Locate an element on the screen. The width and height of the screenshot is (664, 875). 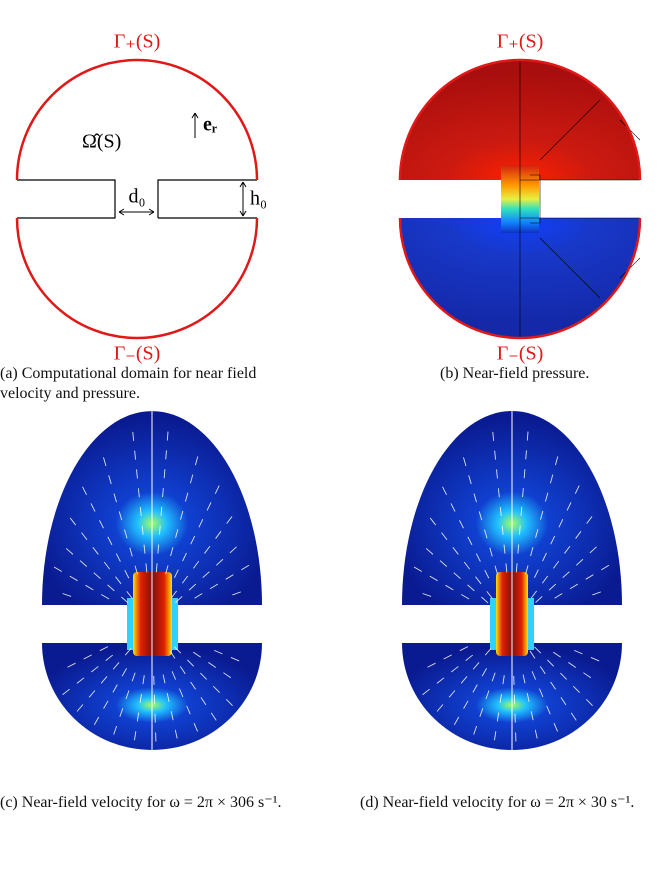
gamma-plus: Γ₊(S) is located at coordinates (137, 42).